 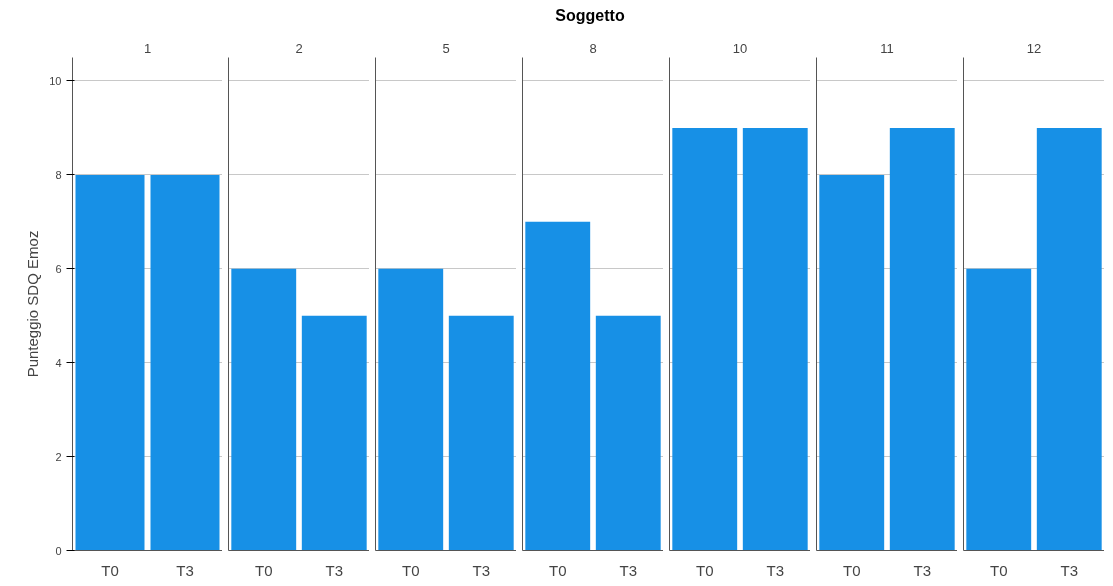 What do you see at coordinates (33, 304) in the screenshot?
I see `y-axis-title: Punteggio SDQ Emoz` at bounding box center [33, 304].